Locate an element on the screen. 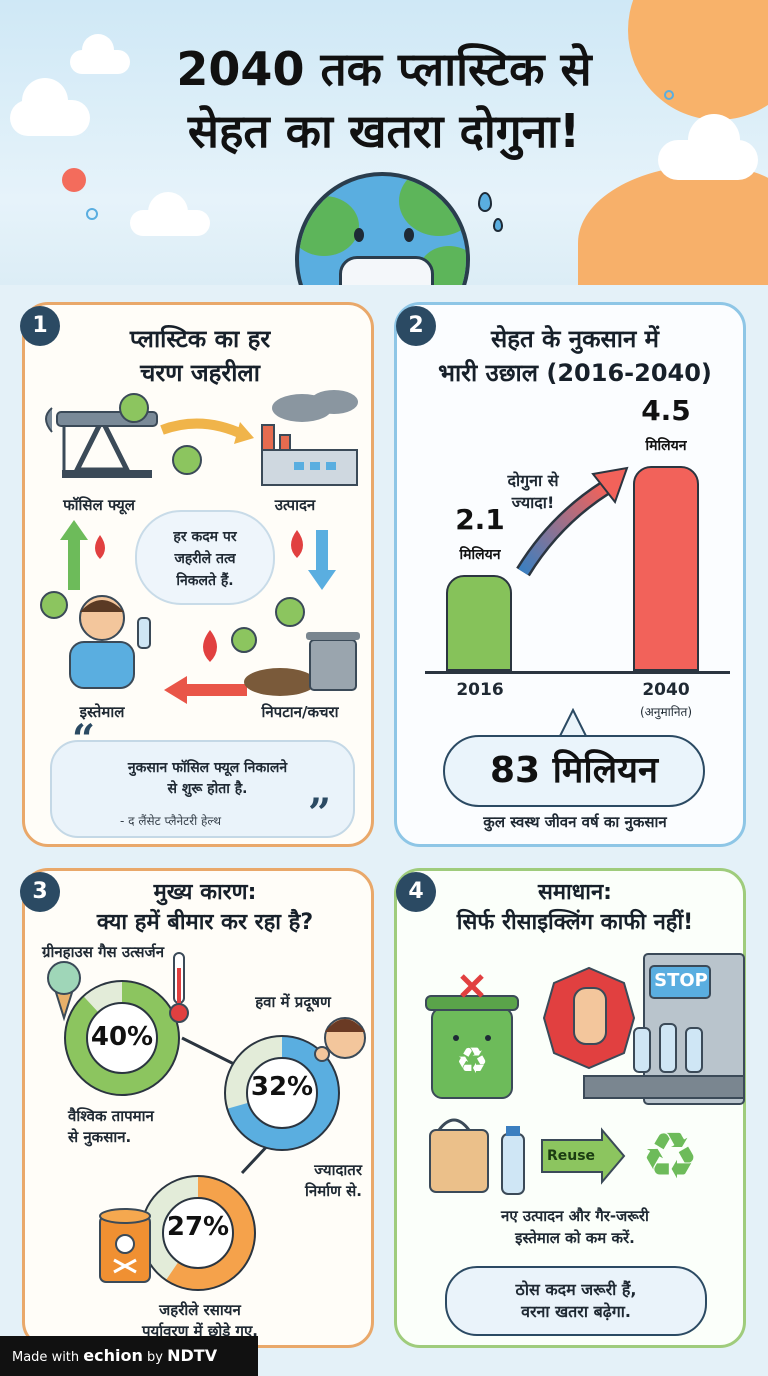 The width and height of the screenshot is (768, 1376). stop-hand-icon is located at coordinates (589, 1018).